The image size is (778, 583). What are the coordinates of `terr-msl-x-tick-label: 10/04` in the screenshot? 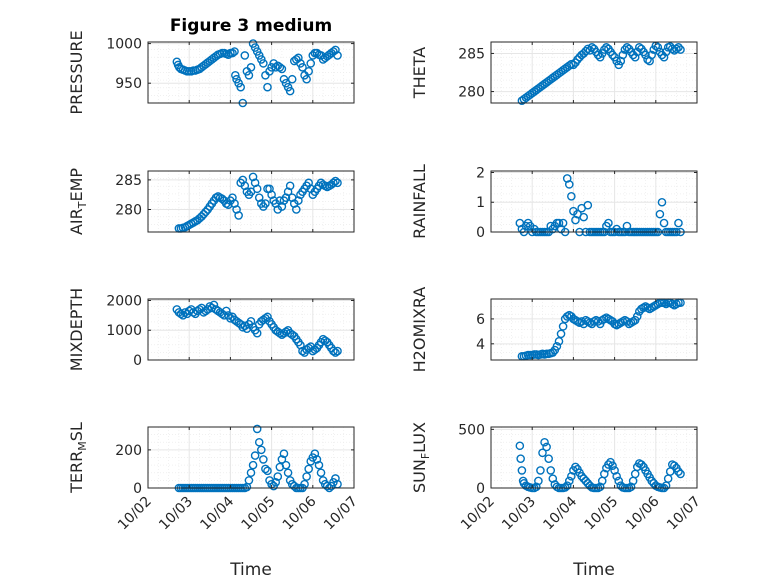 It's located at (217, 513).